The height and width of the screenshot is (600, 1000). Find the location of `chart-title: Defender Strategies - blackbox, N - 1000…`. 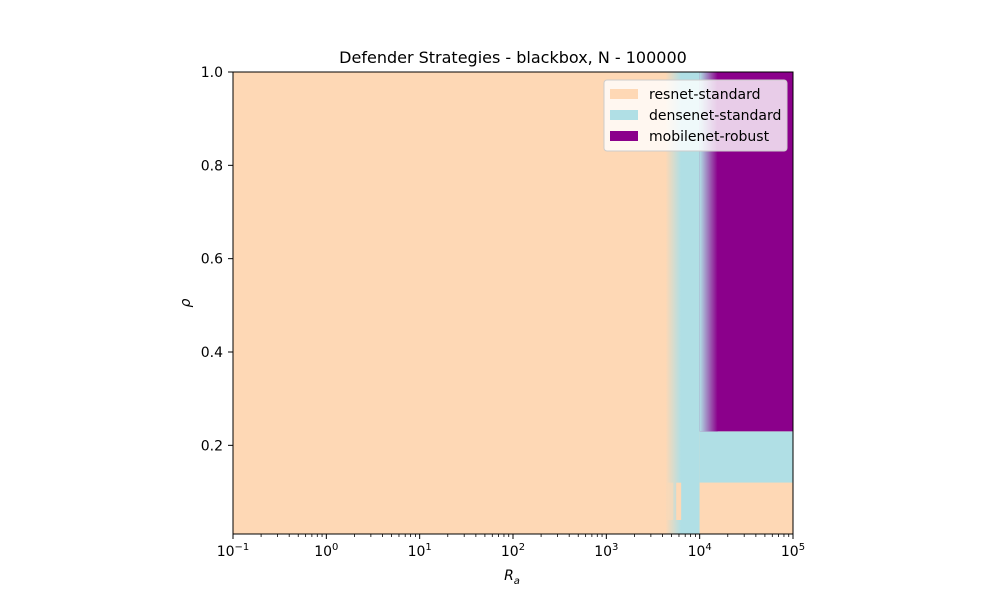

chart-title: Defender Strategies - blackbox, N - 1000… is located at coordinates (513, 57).